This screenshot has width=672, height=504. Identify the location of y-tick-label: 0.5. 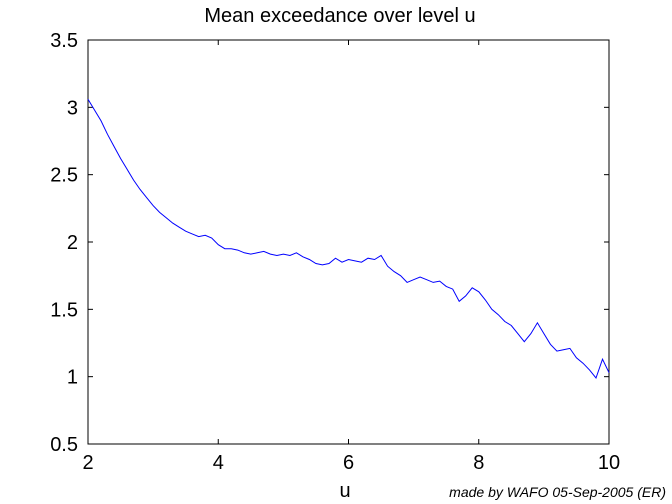
(64, 445).